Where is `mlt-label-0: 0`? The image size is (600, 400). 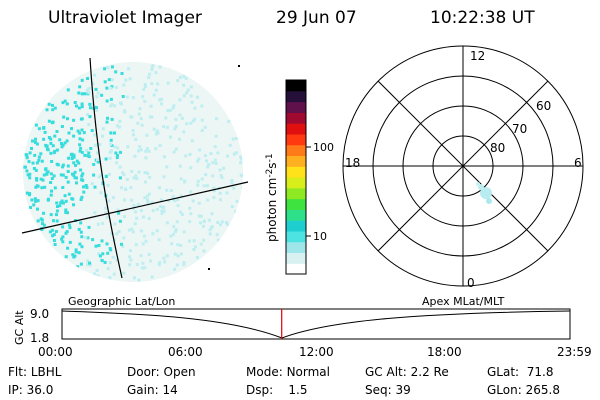
mlt-label-0: 0 is located at coordinates (471, 283).